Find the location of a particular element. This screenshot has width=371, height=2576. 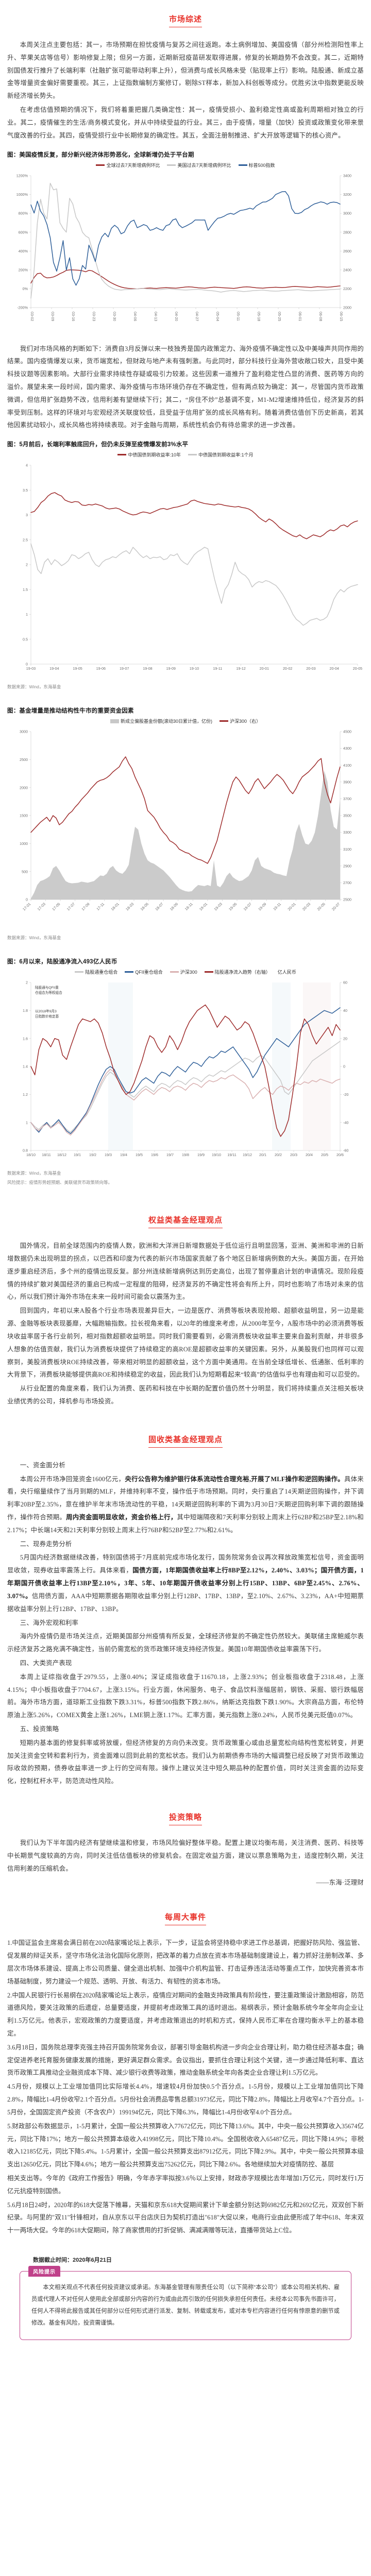

fi-p1-b: 央行公告称为维护银行体系流动性合理充裕,开展了MLF操作和逆回购操作。 is located at coordinates (234, 1479).